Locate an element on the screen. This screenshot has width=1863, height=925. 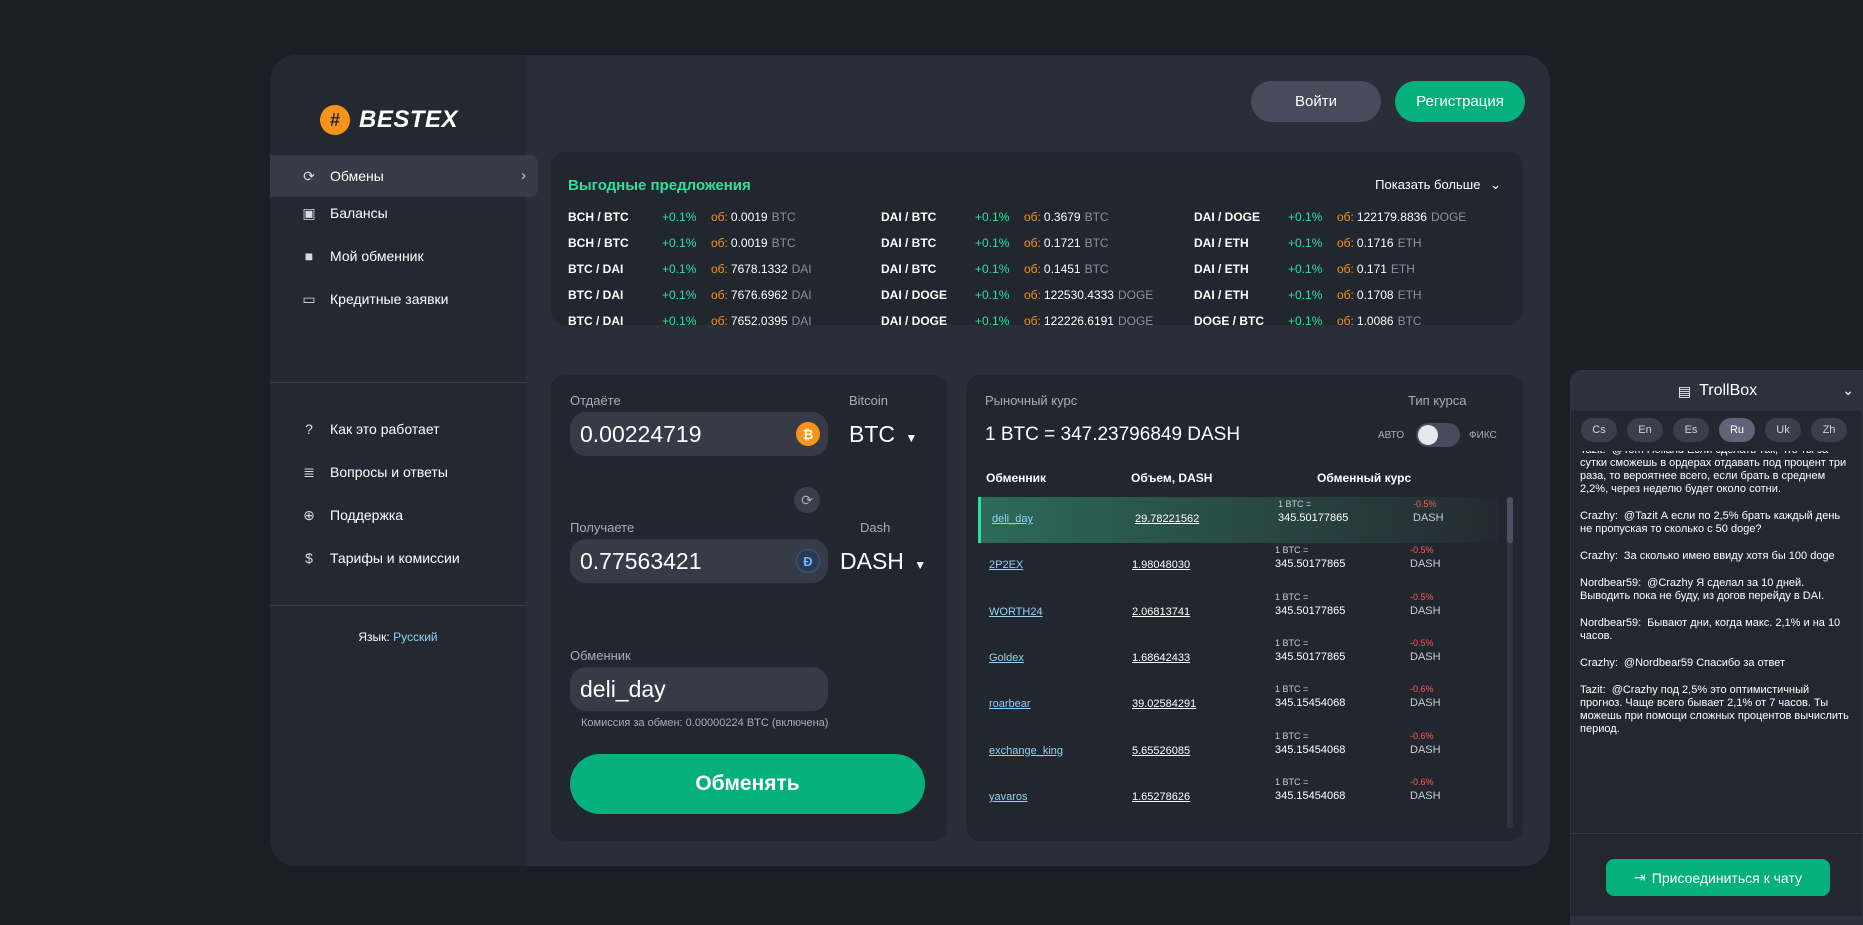
join-chat-button: ⇥ Присоединиться к чату is located at coordinates (1718, 877).